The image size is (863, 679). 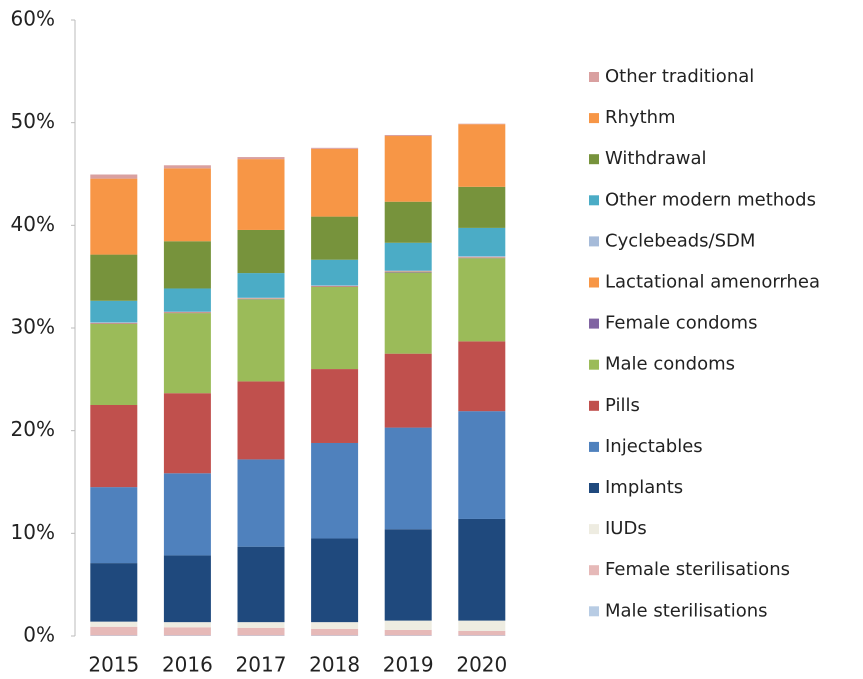 I want to click on x-tick-label: 2019, so click(x=408, y=665).